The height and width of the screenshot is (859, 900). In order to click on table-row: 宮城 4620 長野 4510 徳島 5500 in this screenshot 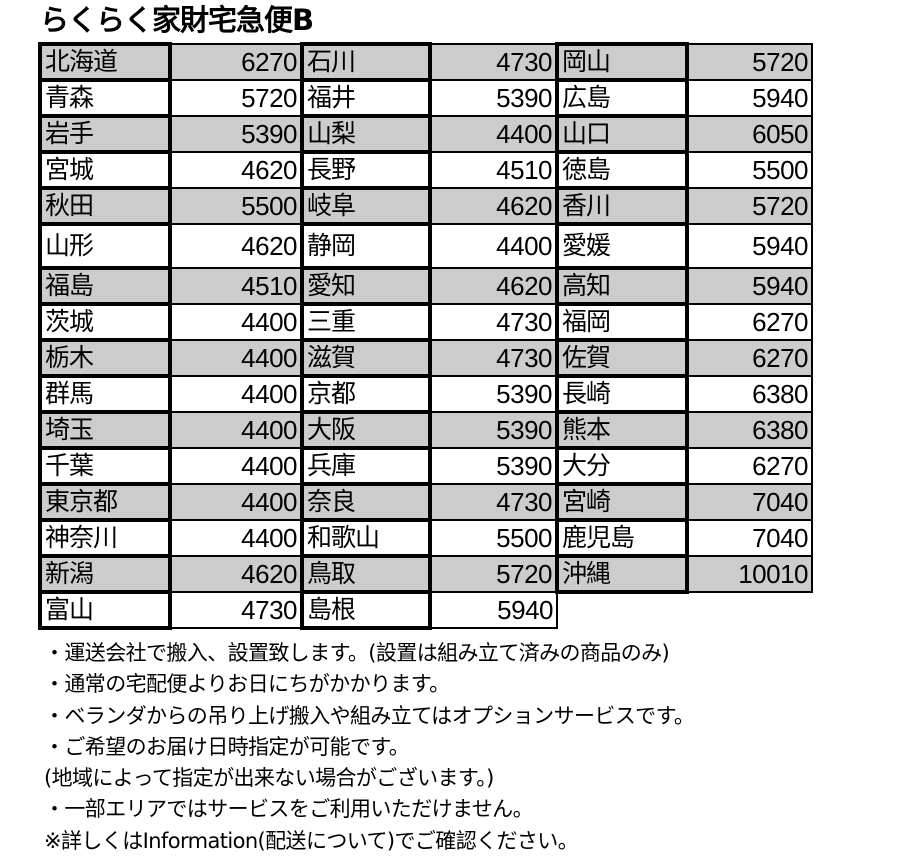, I will do `click(425, 170)`.